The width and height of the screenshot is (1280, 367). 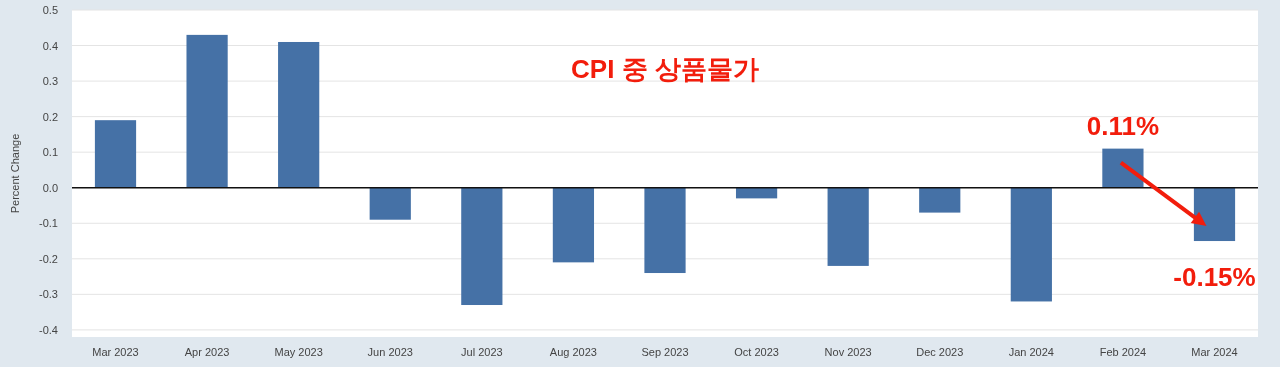 What do you see at coordinates (573, 352) in the screenshot?
I see `x-tick-label: Aug 2023` at bounding box center [573, 352].